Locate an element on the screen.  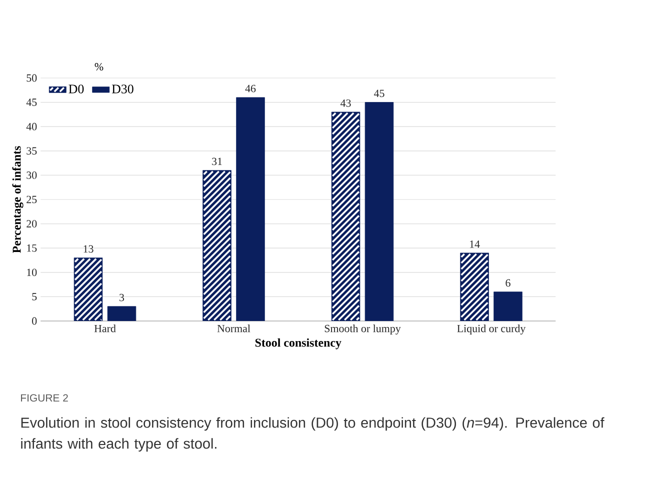
x-tick-label: Normal is located at coordinates (233, 328).